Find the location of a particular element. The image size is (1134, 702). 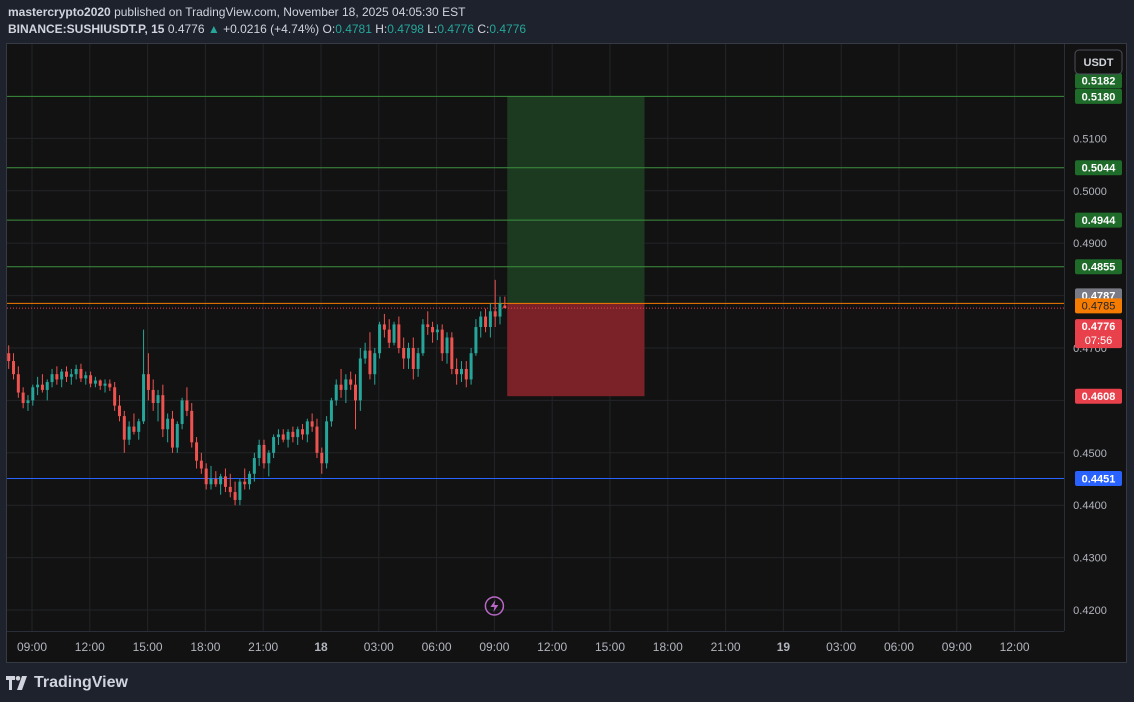

x-tick-label: 09:00 is located at coordinates (494, 647).